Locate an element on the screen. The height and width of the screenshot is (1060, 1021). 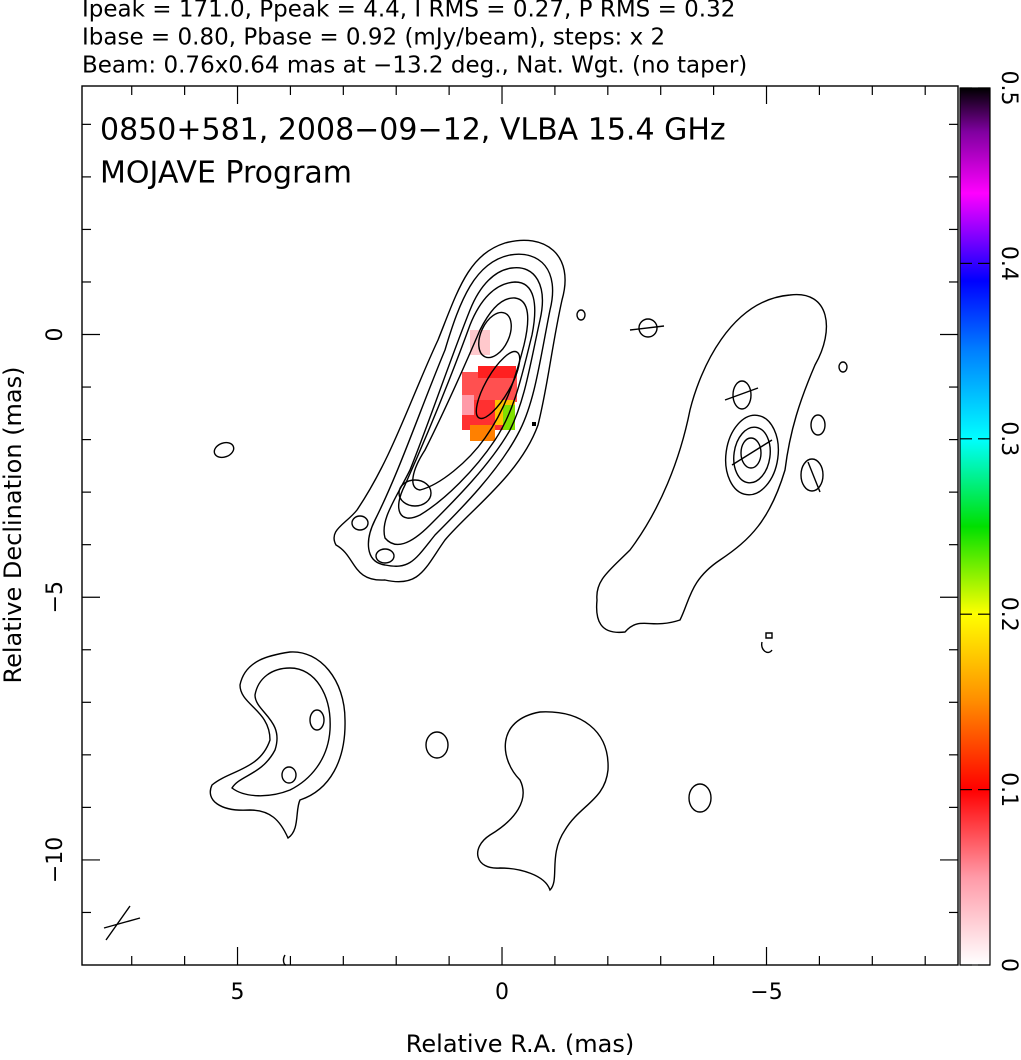
colorbar-tick-label: 0.1 is located at coordinates (1008, 789).